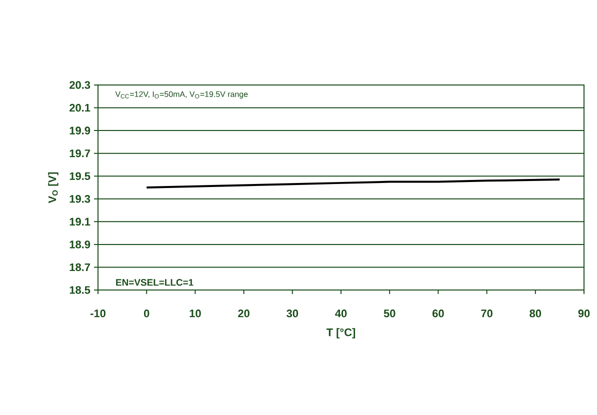 This screenshot has height=415, width=597. Describe the element at coordinates (244, 314) in the screenshot. I see `x-tick-label: 20` at that location.